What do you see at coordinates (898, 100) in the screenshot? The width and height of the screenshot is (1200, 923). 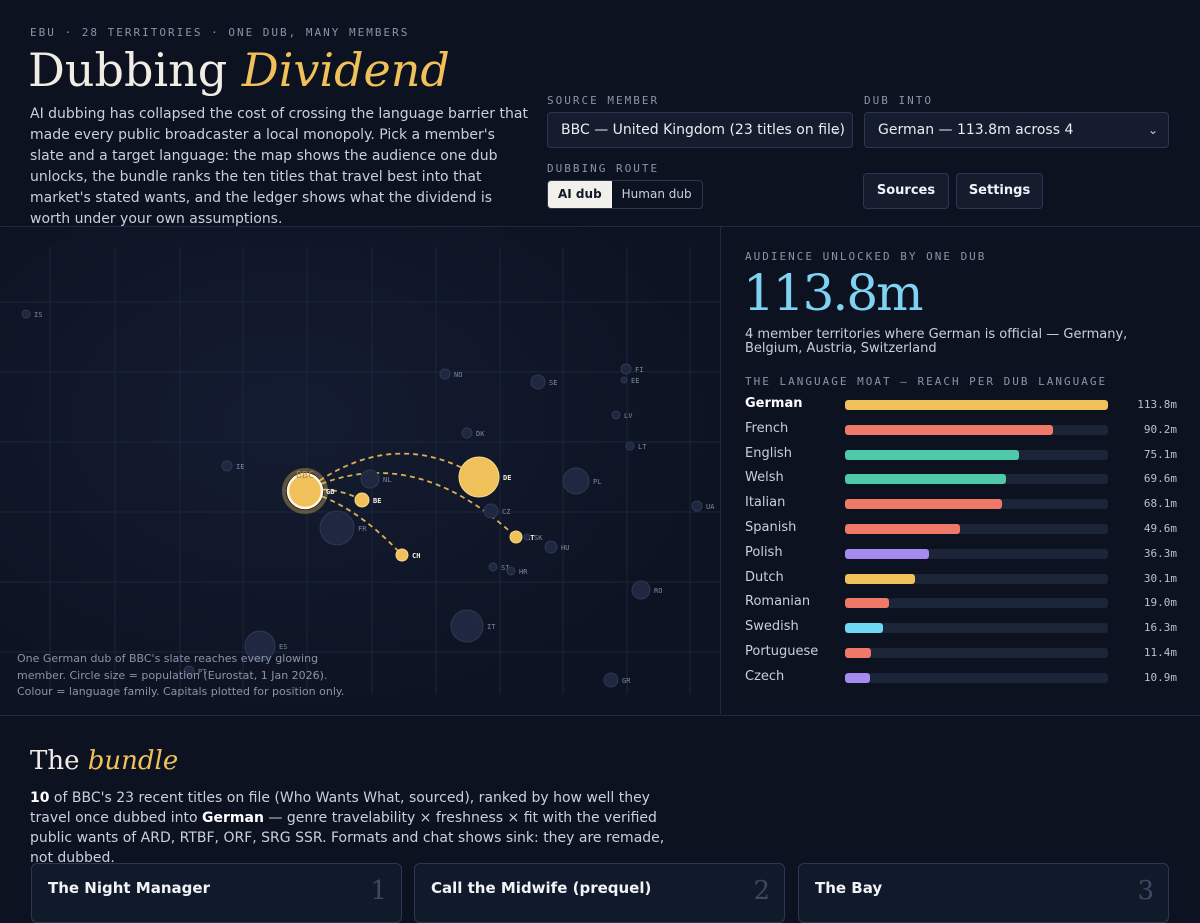 I see `dub-into-label: DUB INTO` at bounding box center [898, 100].